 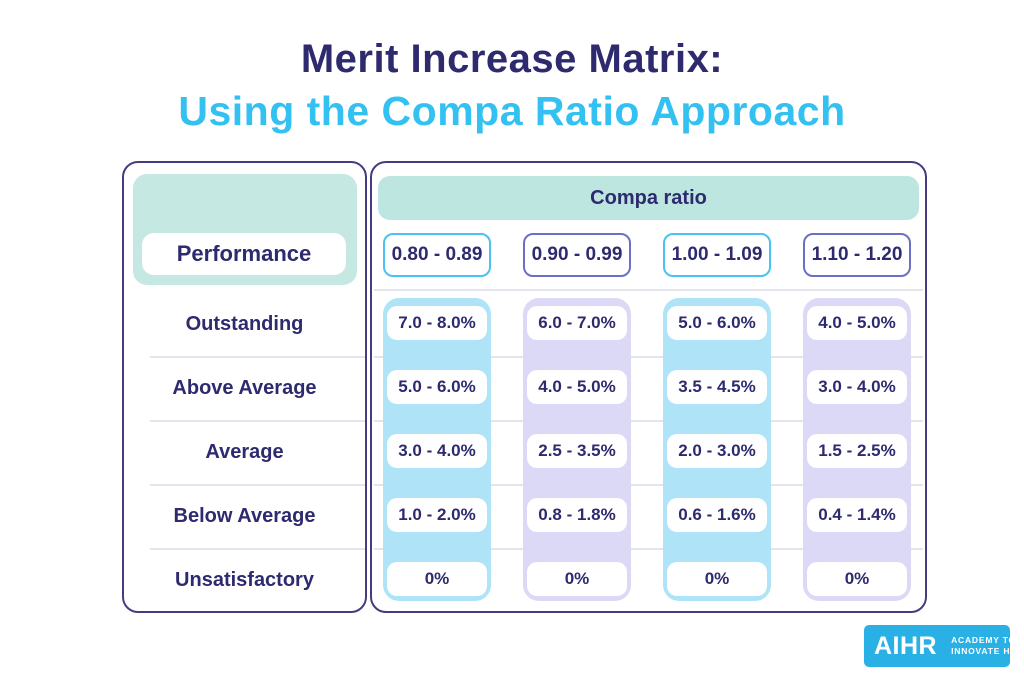 What do you see at coordinates (577, 515) in the screenshot?
I see `matrix-cell: 0.8 - 1.8%` at bounding box center [577, 515].